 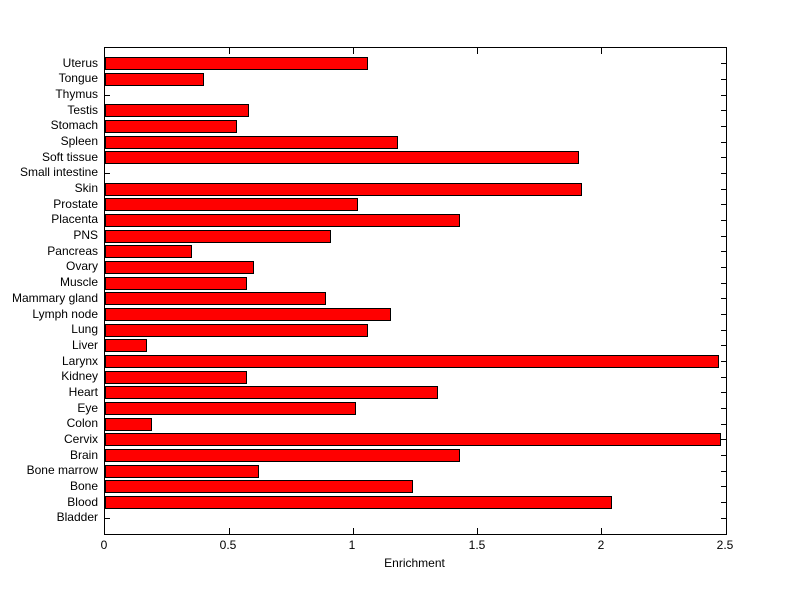 I want to click on ytick-label-muscle: Muscle, so click(x=78, y=282).